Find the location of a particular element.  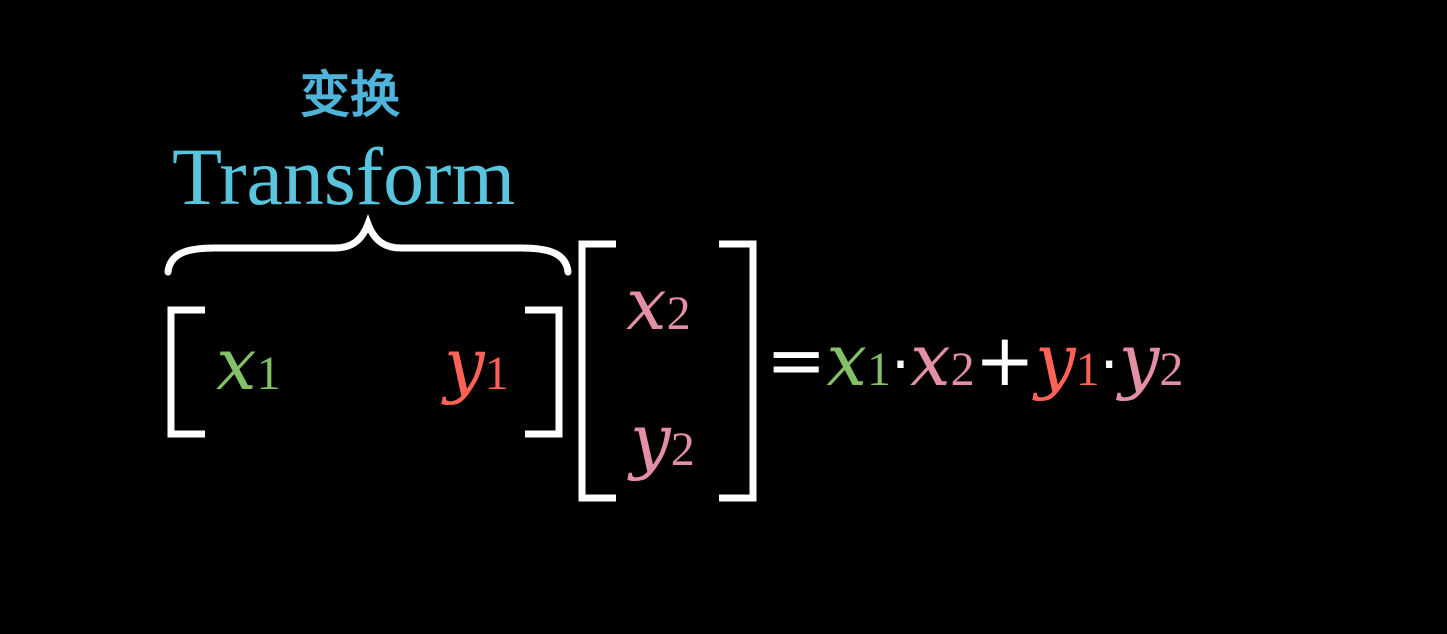

row-entry-y1: y1 is located at coordinates (476, 364).